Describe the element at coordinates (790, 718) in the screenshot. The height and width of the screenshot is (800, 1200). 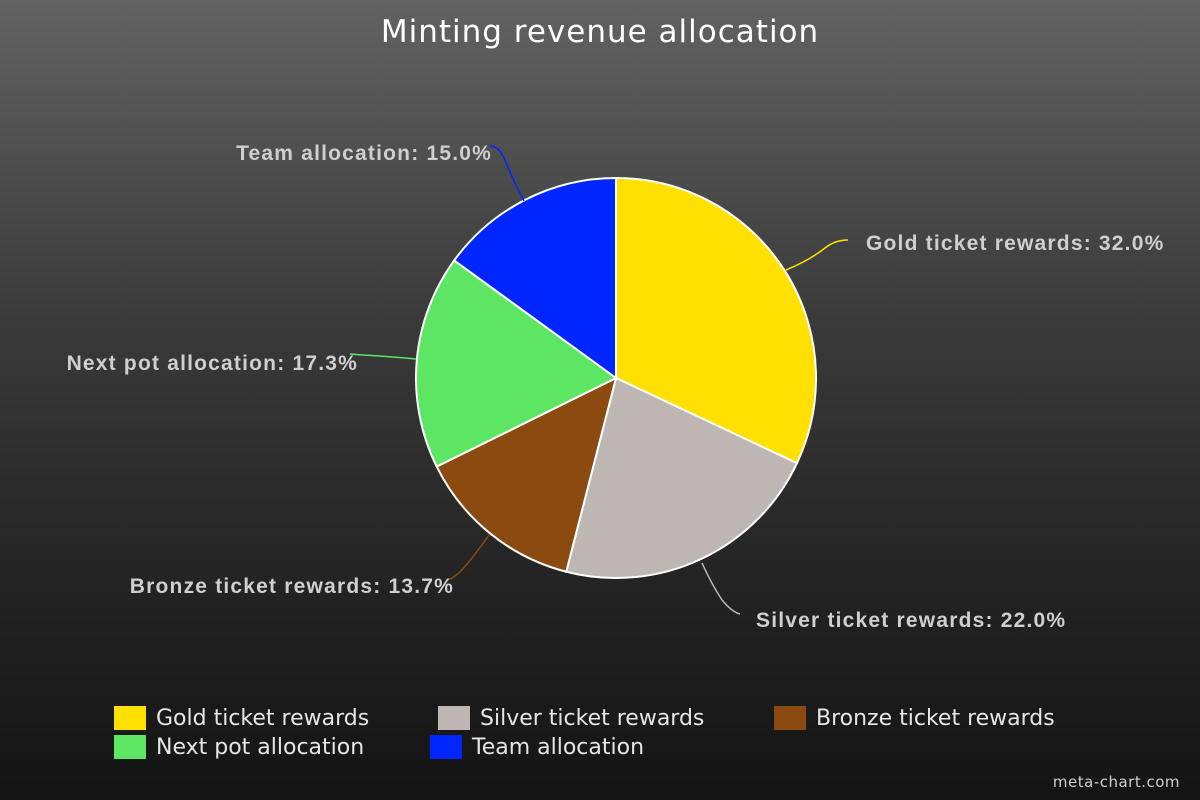
I see `legend-swatch-bronze` at that location.